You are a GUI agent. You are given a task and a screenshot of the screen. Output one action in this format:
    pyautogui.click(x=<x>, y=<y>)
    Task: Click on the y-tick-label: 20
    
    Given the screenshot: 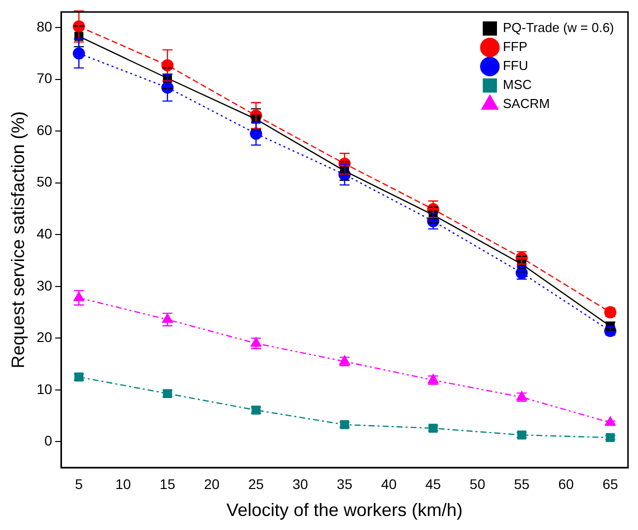 What is the action you would take?
    pyautogui.click(x=44, y=337)
    